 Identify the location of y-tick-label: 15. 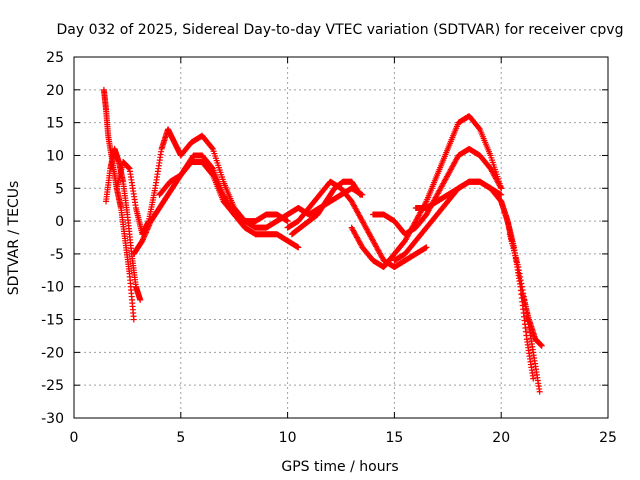
(55, 124).